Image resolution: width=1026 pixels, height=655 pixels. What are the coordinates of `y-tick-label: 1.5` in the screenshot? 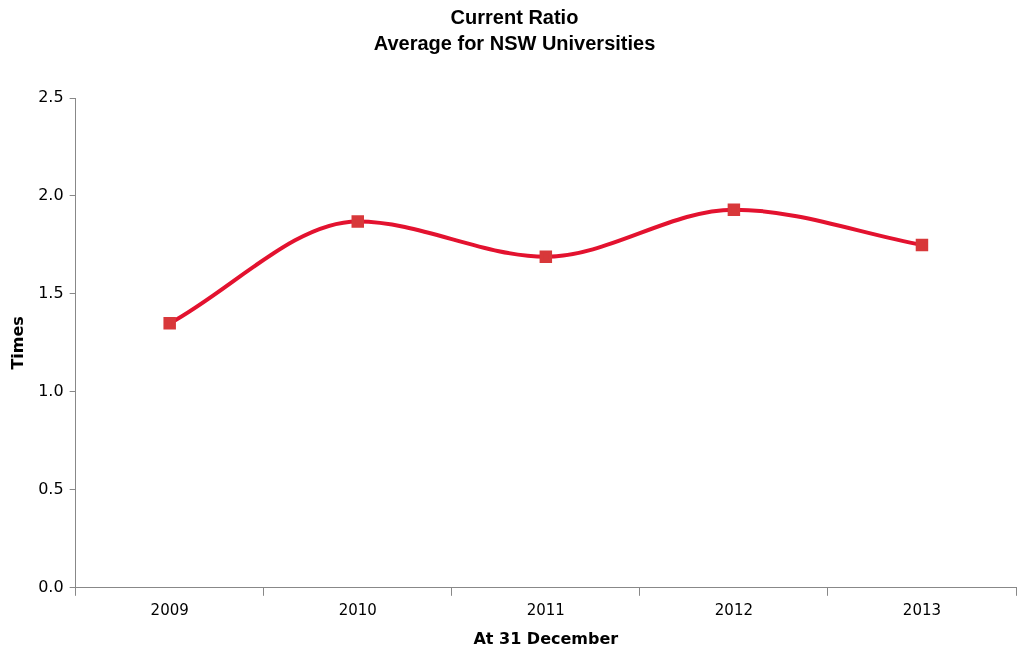 It's located at (51, 293).